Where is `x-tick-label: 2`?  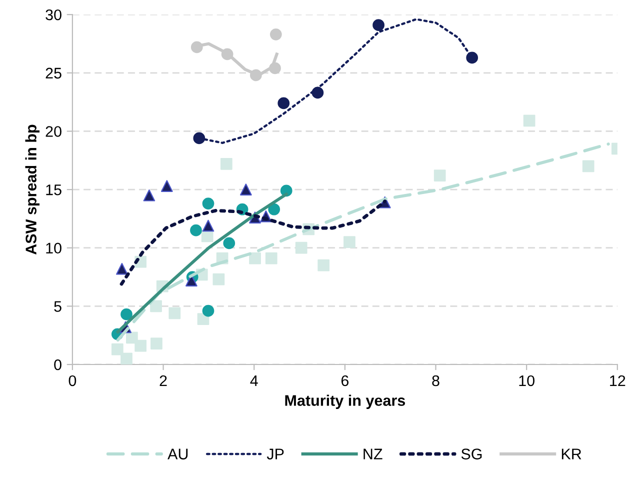 x-tick-label: 2 is located at coordinates (163, 380).